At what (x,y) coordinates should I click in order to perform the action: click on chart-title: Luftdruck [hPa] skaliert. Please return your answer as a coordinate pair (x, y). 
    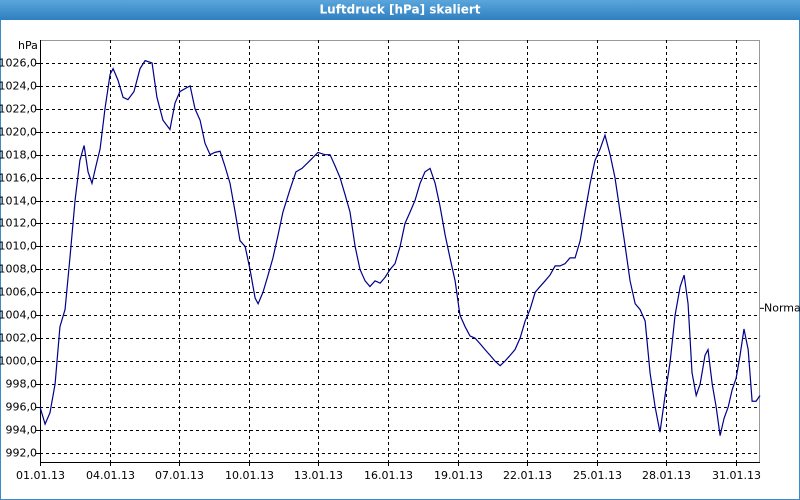
    Looking at the image, I should click on (400, 10).